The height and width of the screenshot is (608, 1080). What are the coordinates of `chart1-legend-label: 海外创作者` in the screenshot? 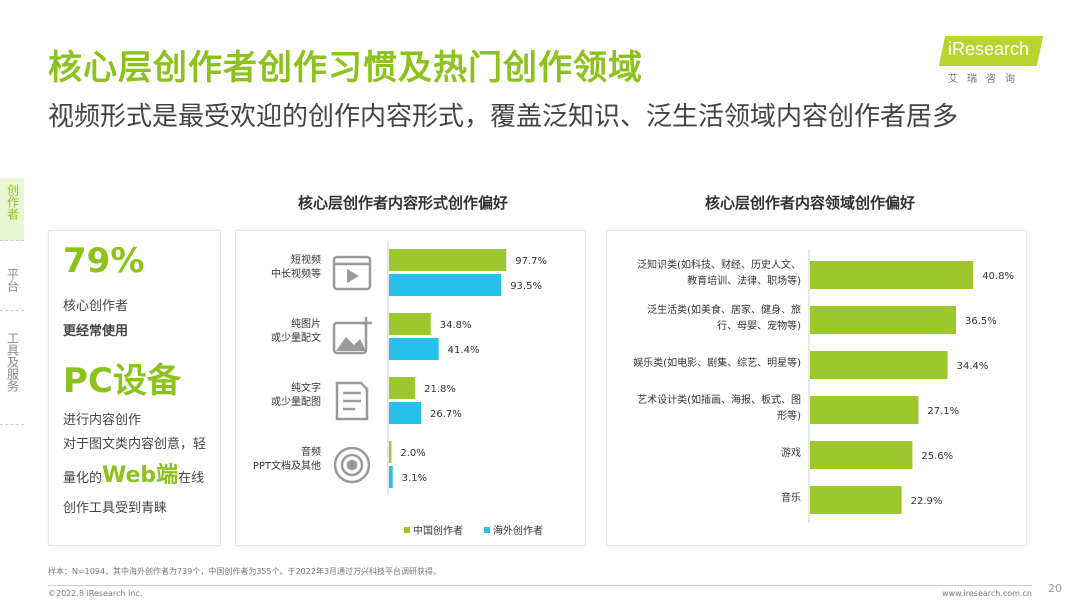 It's located at (518, 530).